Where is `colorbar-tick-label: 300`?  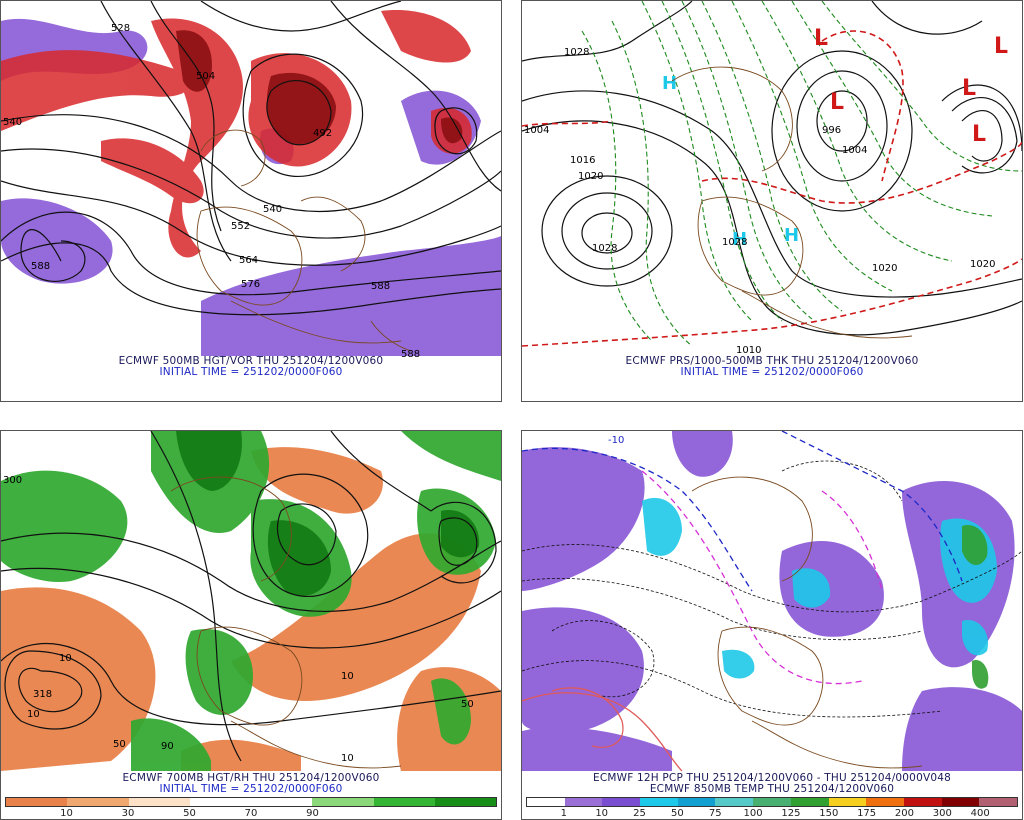 colorbar-tick-label: 300 is located at coordinates (942, 813).